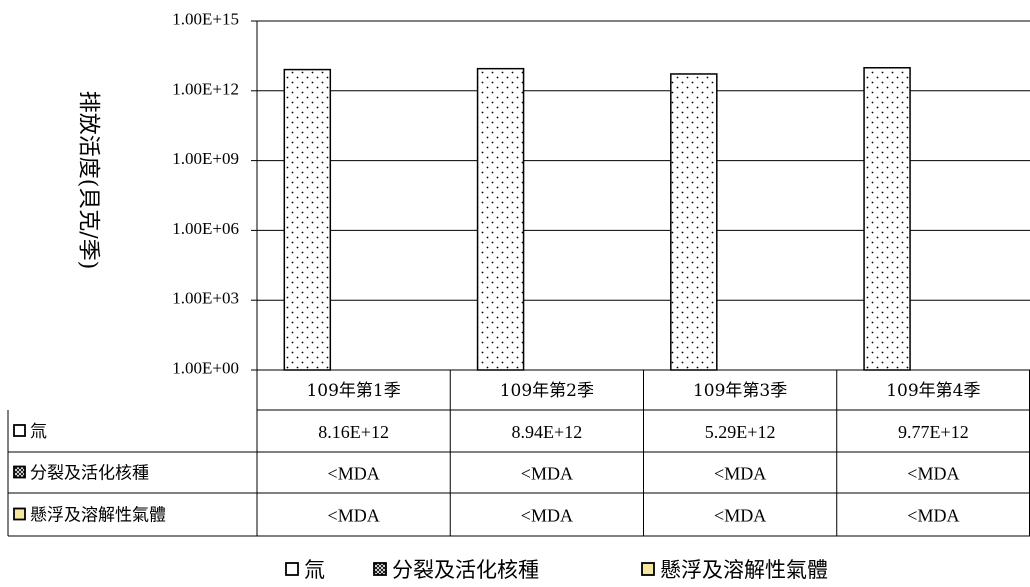  I want to click on table-row-label: 懸浮及溶解性氣體, so click(98, 516).